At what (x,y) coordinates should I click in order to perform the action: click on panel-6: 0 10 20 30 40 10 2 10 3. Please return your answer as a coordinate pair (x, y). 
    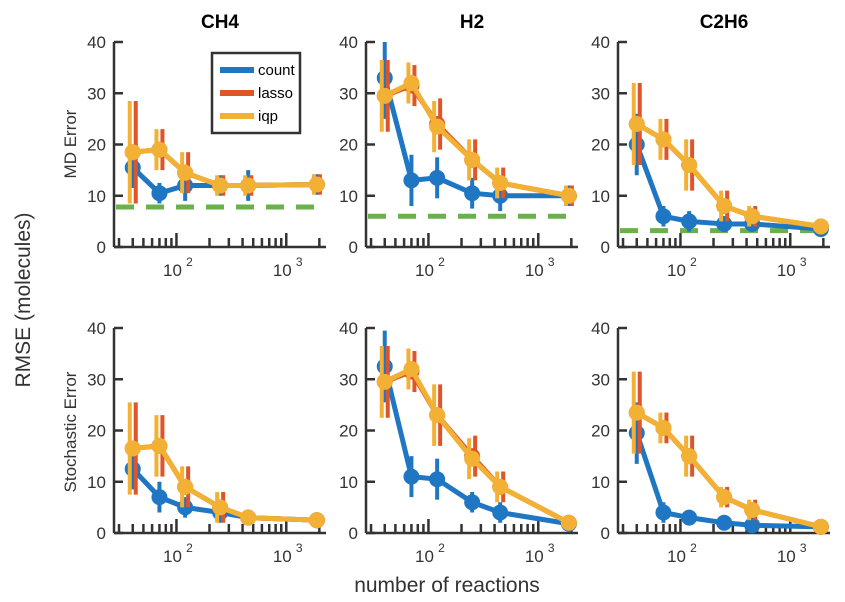
    Looking at the image, I should click on (710, 442).